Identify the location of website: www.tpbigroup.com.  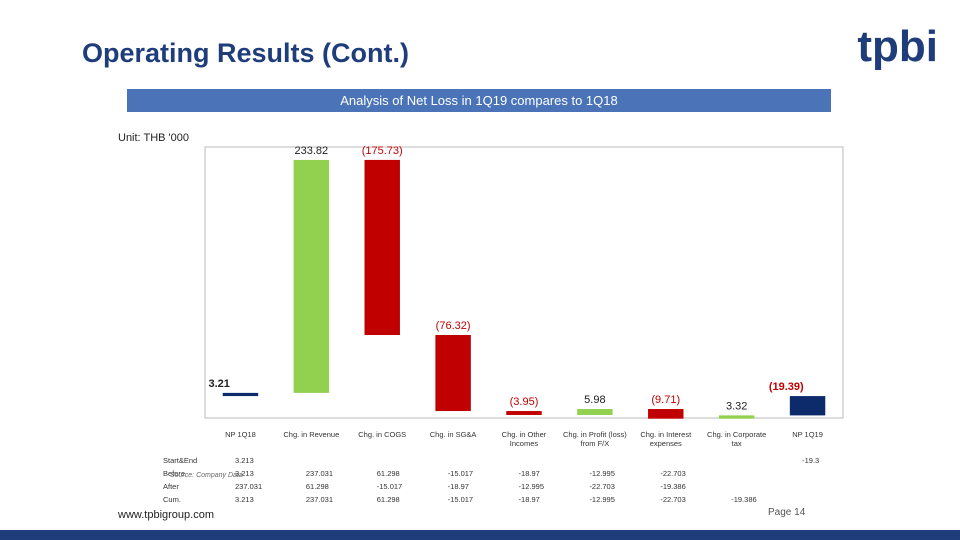
(166, 515).